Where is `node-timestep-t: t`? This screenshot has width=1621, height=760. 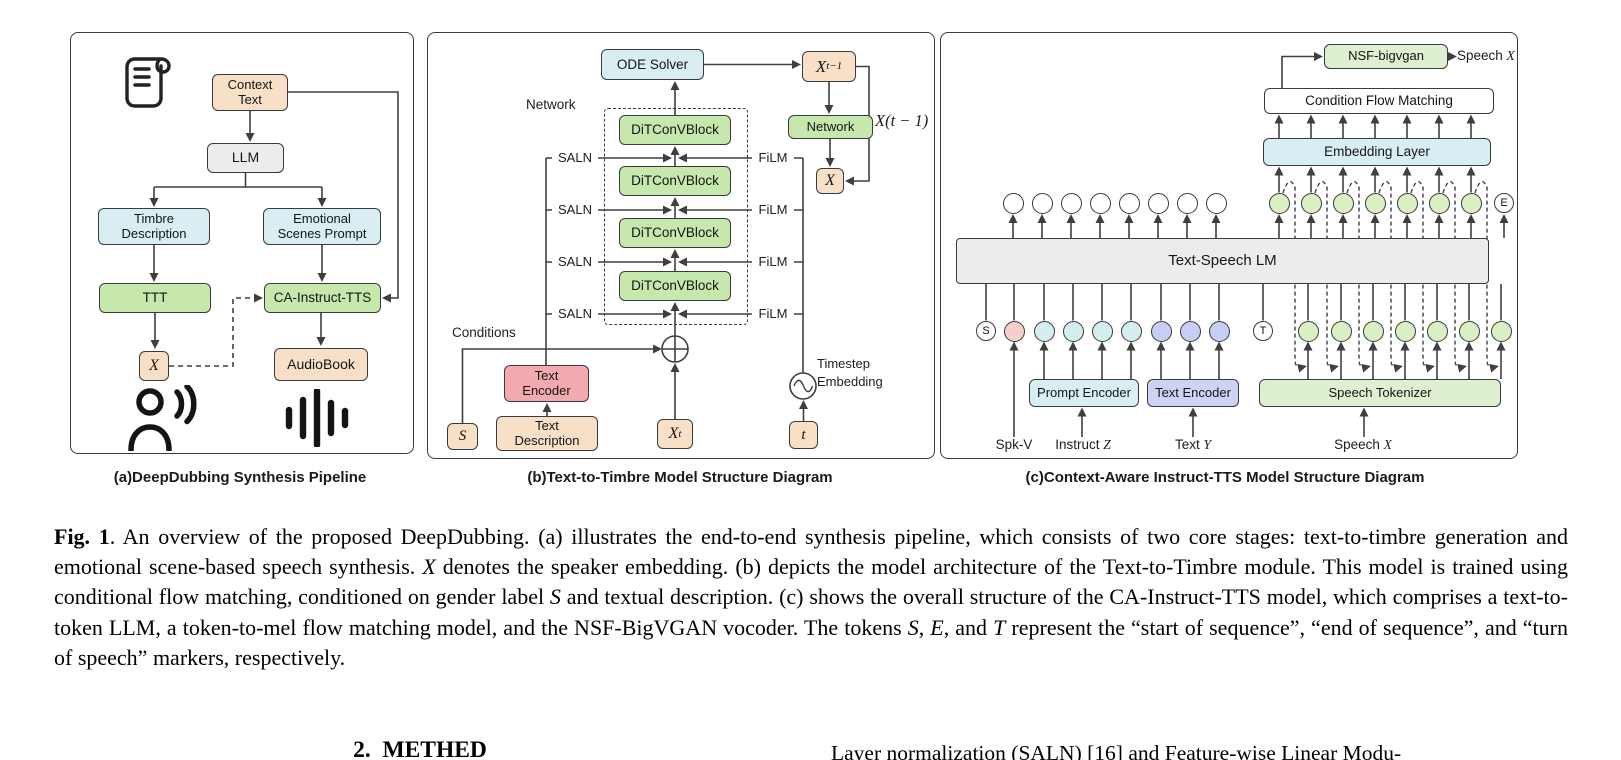 node-timestep-t: t is located at coordinates (803, 435).